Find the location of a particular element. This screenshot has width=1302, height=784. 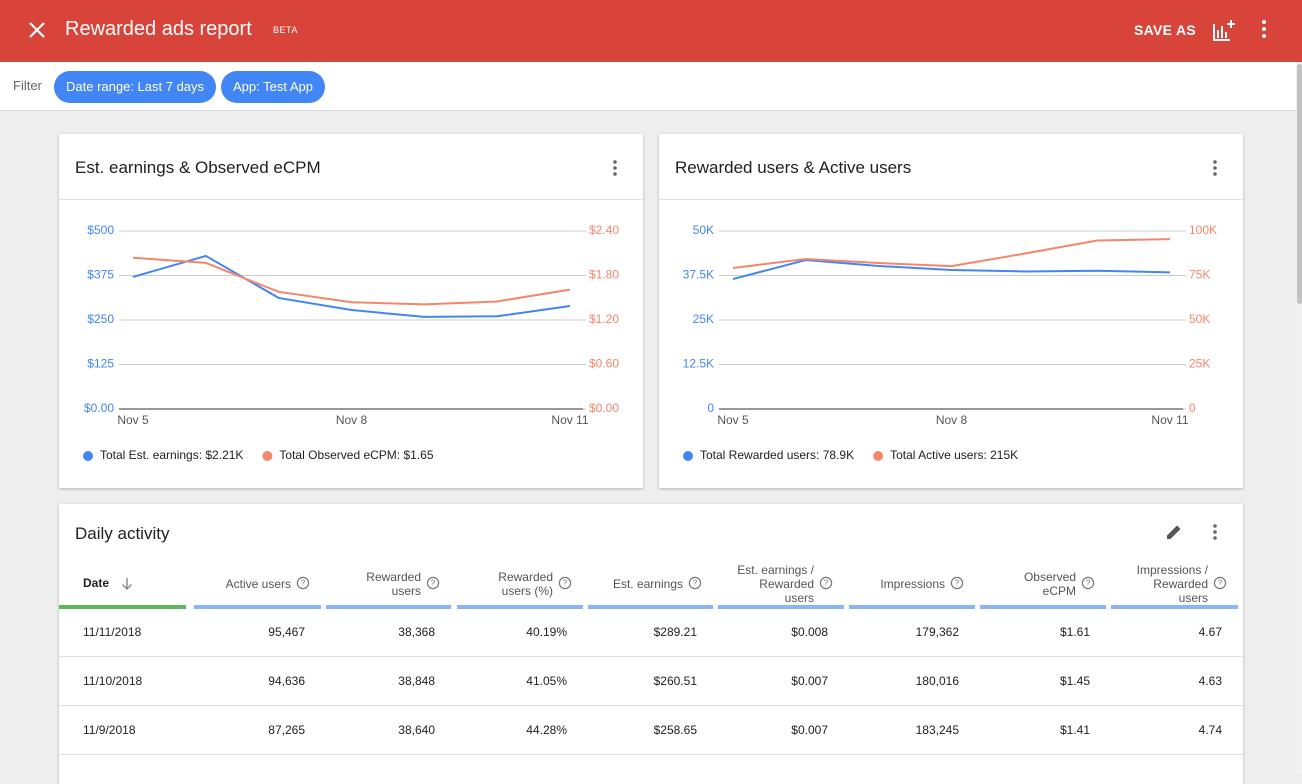

column-header: Est. earnings / Rewarded users is located at coordinates (775, 584).